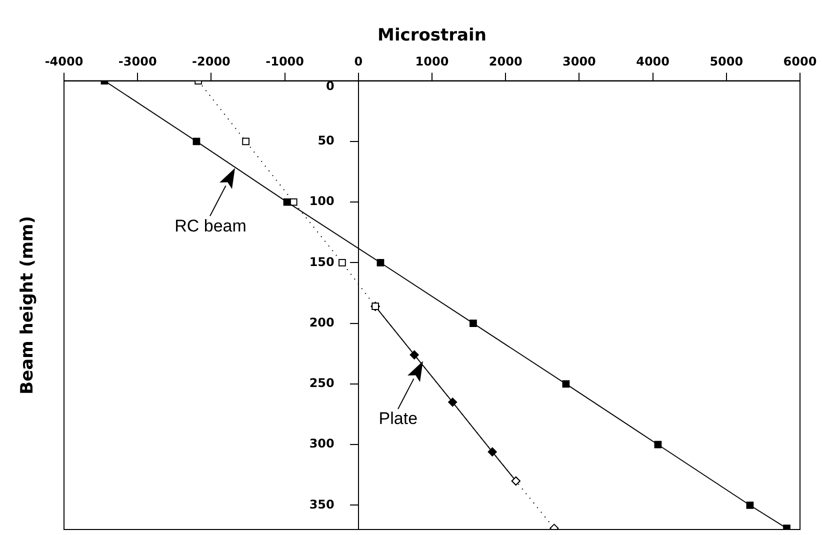  I want to click on y-tick-label: 250, so click(321, 383).